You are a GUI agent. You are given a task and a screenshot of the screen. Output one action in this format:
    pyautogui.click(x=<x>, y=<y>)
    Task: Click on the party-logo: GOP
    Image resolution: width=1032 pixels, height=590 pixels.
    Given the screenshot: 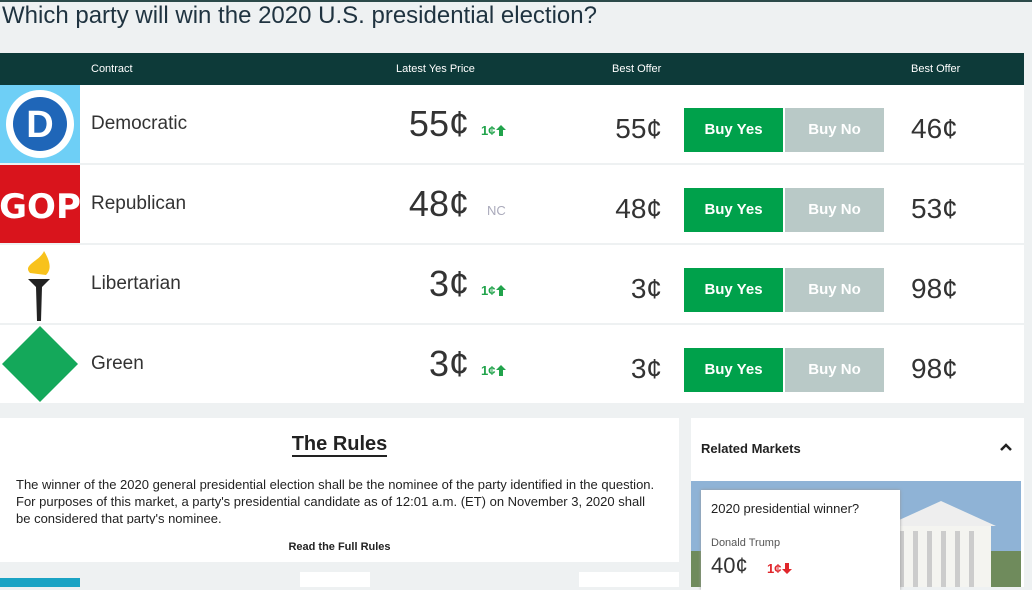 What is the action you would take?
    pyautogui.click(x=40, y=204)
    